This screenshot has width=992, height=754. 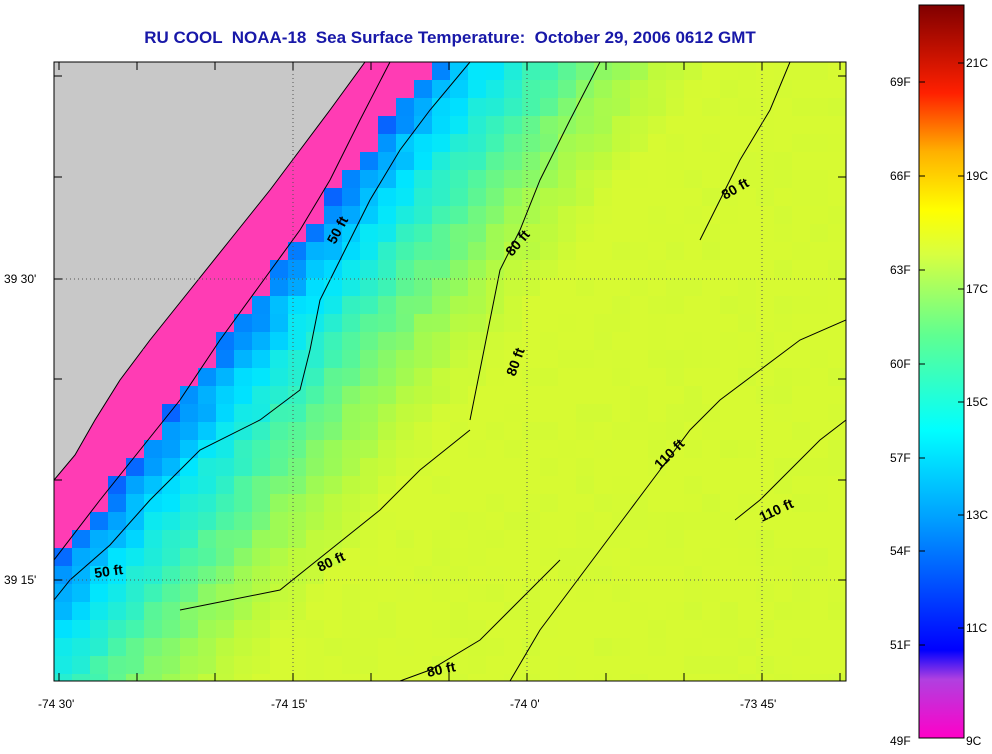 What do you see at coordinates (900, 741) in the screenshot?
I see `colorbar-f-label: 49F` at bounding box center [900, 741].